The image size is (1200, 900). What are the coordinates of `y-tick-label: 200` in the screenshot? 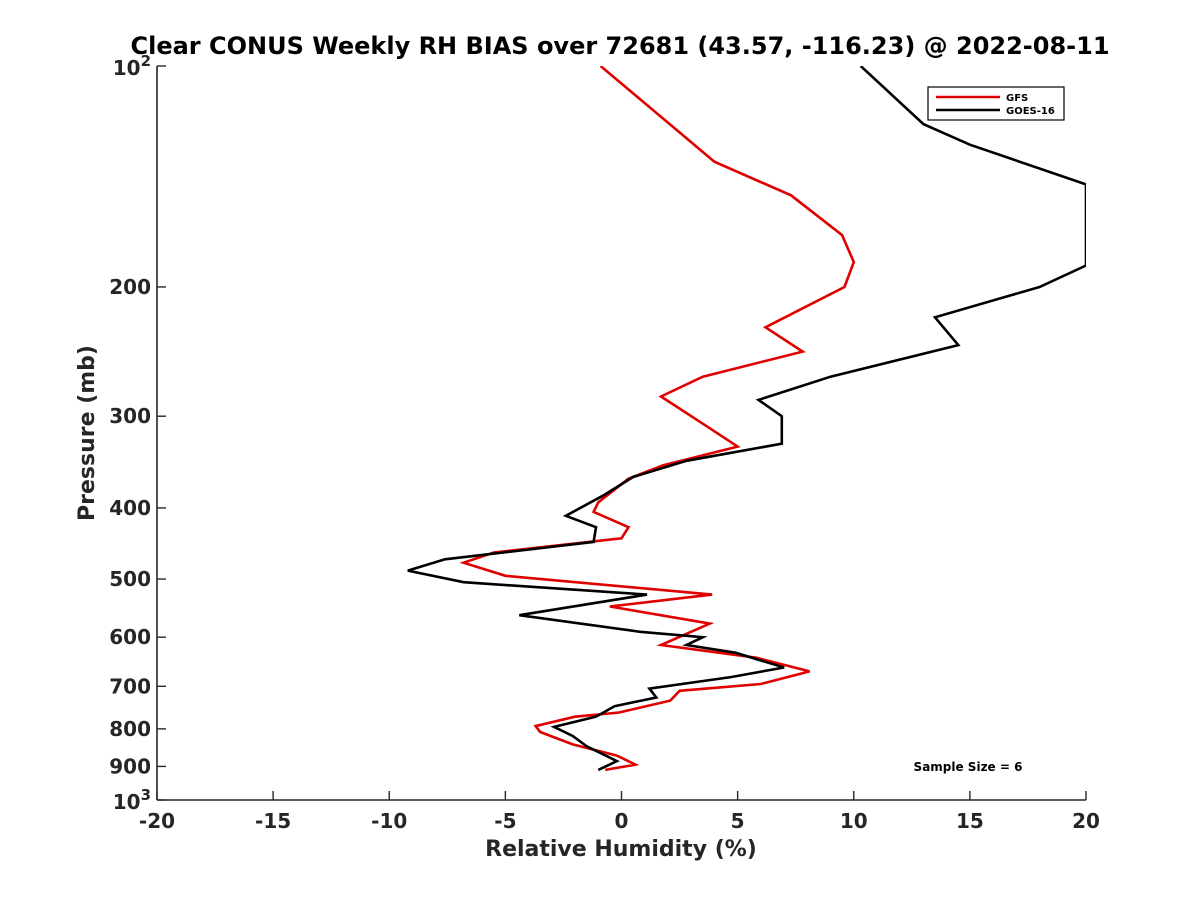 It's located at (130, 287).